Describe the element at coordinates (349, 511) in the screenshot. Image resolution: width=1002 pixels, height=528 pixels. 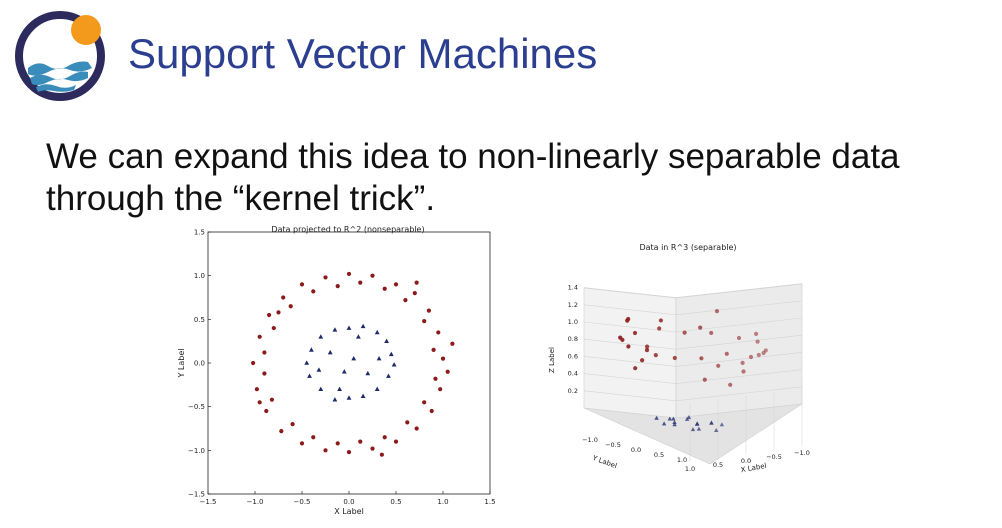
I see `chart-2d-xlabel: X Label` at that location.